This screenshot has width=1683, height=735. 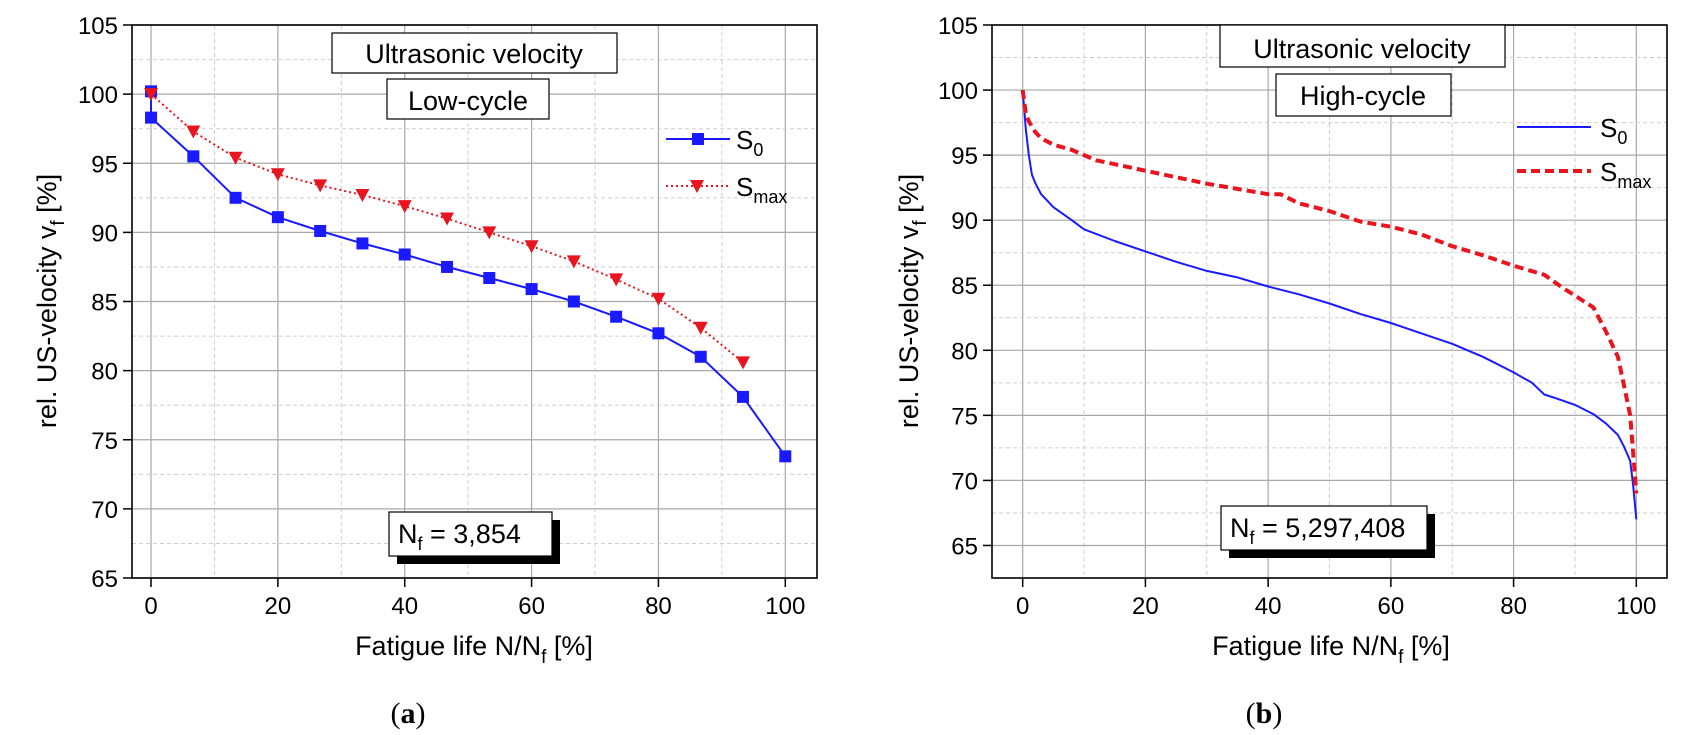 What do you see at coordinates (964, 416) in the screenshot?
I see `b-y-tick-label: 75` at bounding box center [964, 416].